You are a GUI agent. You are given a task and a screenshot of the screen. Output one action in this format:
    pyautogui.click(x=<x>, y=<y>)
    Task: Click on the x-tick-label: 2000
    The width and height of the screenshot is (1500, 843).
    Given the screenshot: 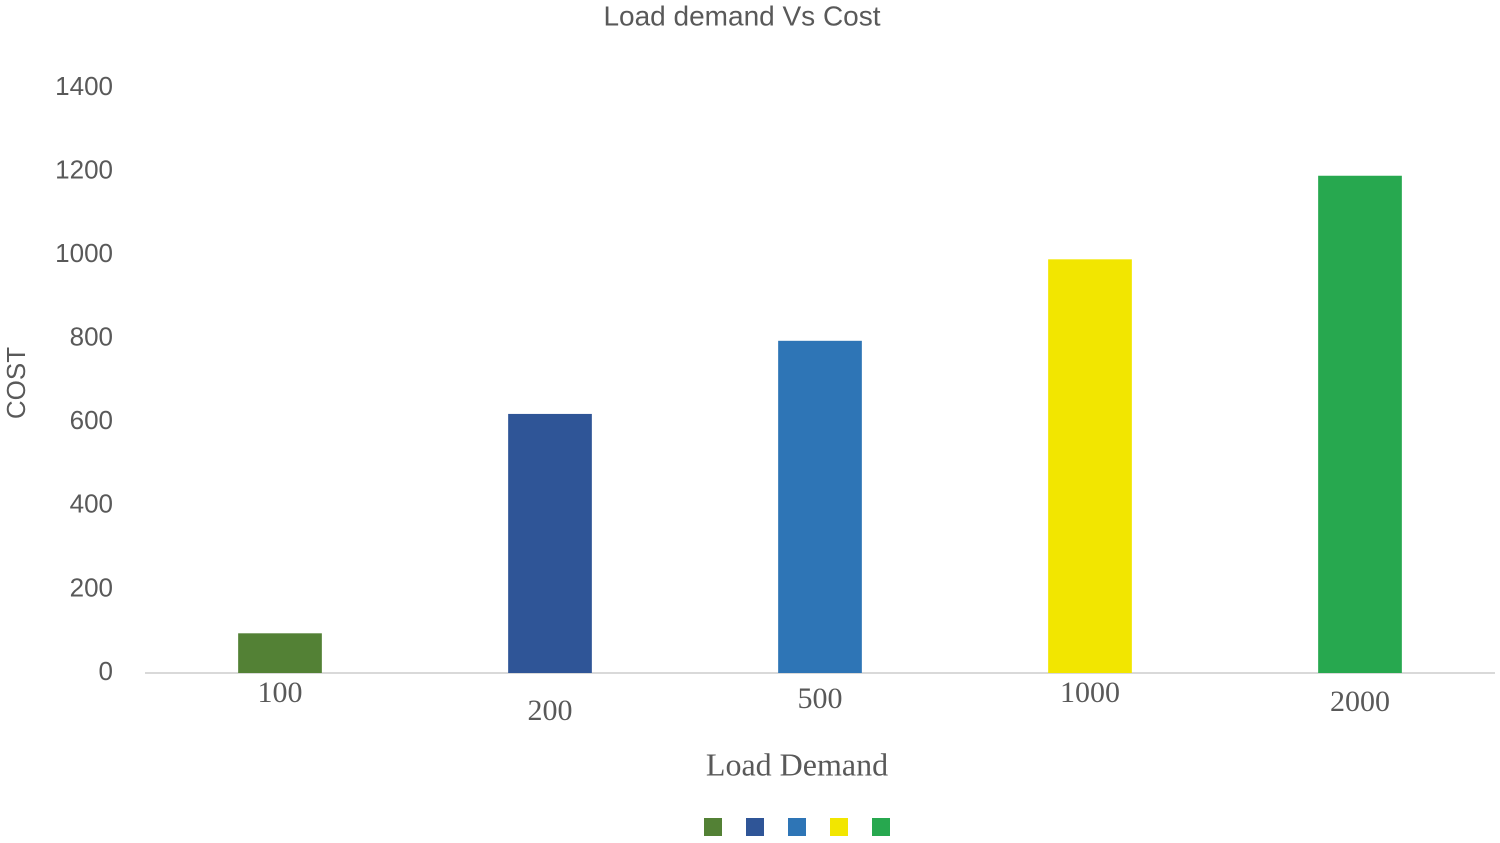 What is the action you would take?
    pyautogui.click(x=1360, y=701)
    